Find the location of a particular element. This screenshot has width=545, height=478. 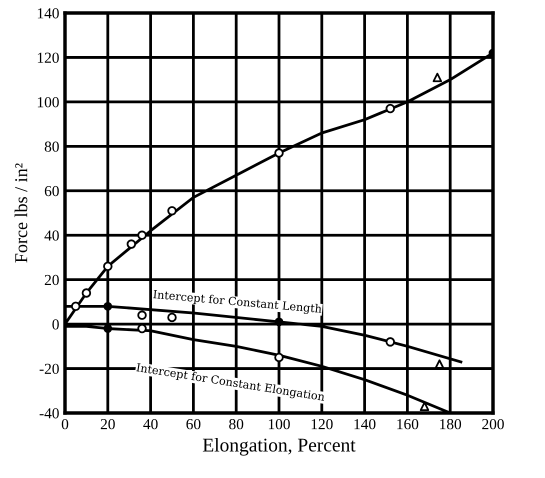

x-tick-label: 200 is located at coordinates (493, 424).